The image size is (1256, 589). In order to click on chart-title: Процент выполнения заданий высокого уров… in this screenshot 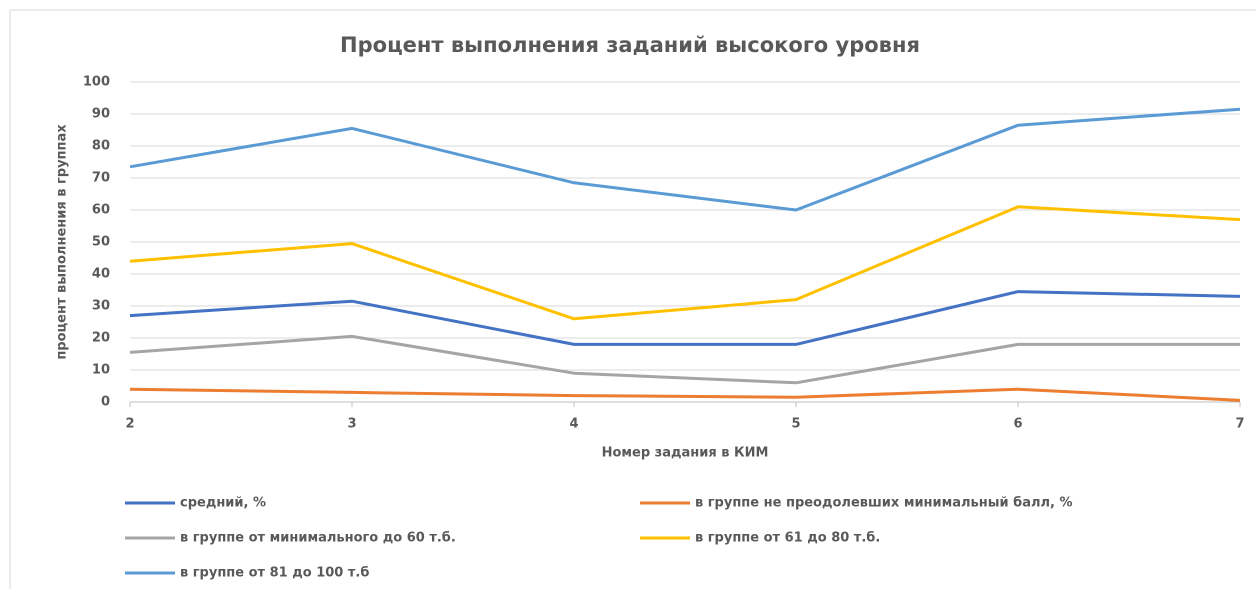, I will do `click(630, 45)`.